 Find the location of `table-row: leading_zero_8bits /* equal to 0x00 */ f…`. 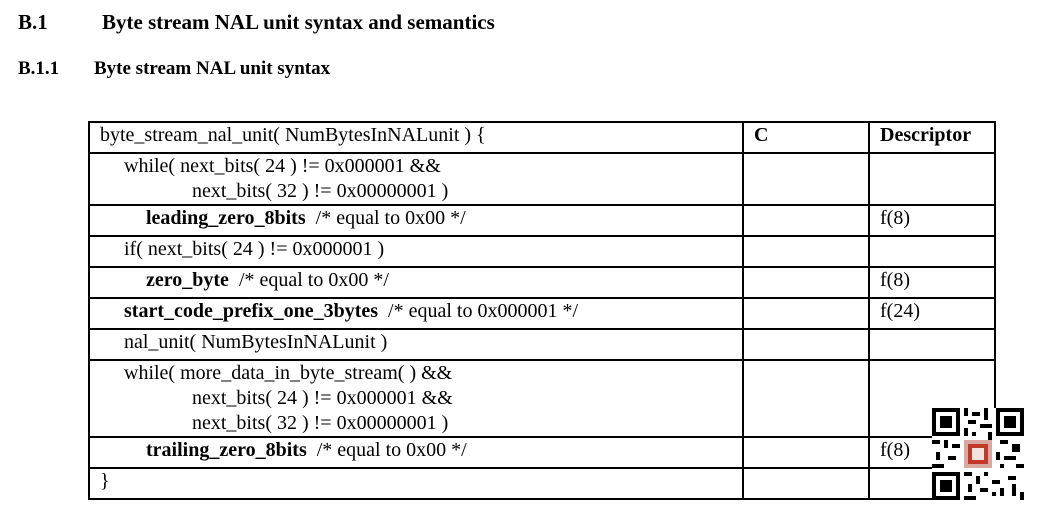

table-row: leading_zero_8bits /* equal to 0x00 */ f… is located at coordinates (542, 220).